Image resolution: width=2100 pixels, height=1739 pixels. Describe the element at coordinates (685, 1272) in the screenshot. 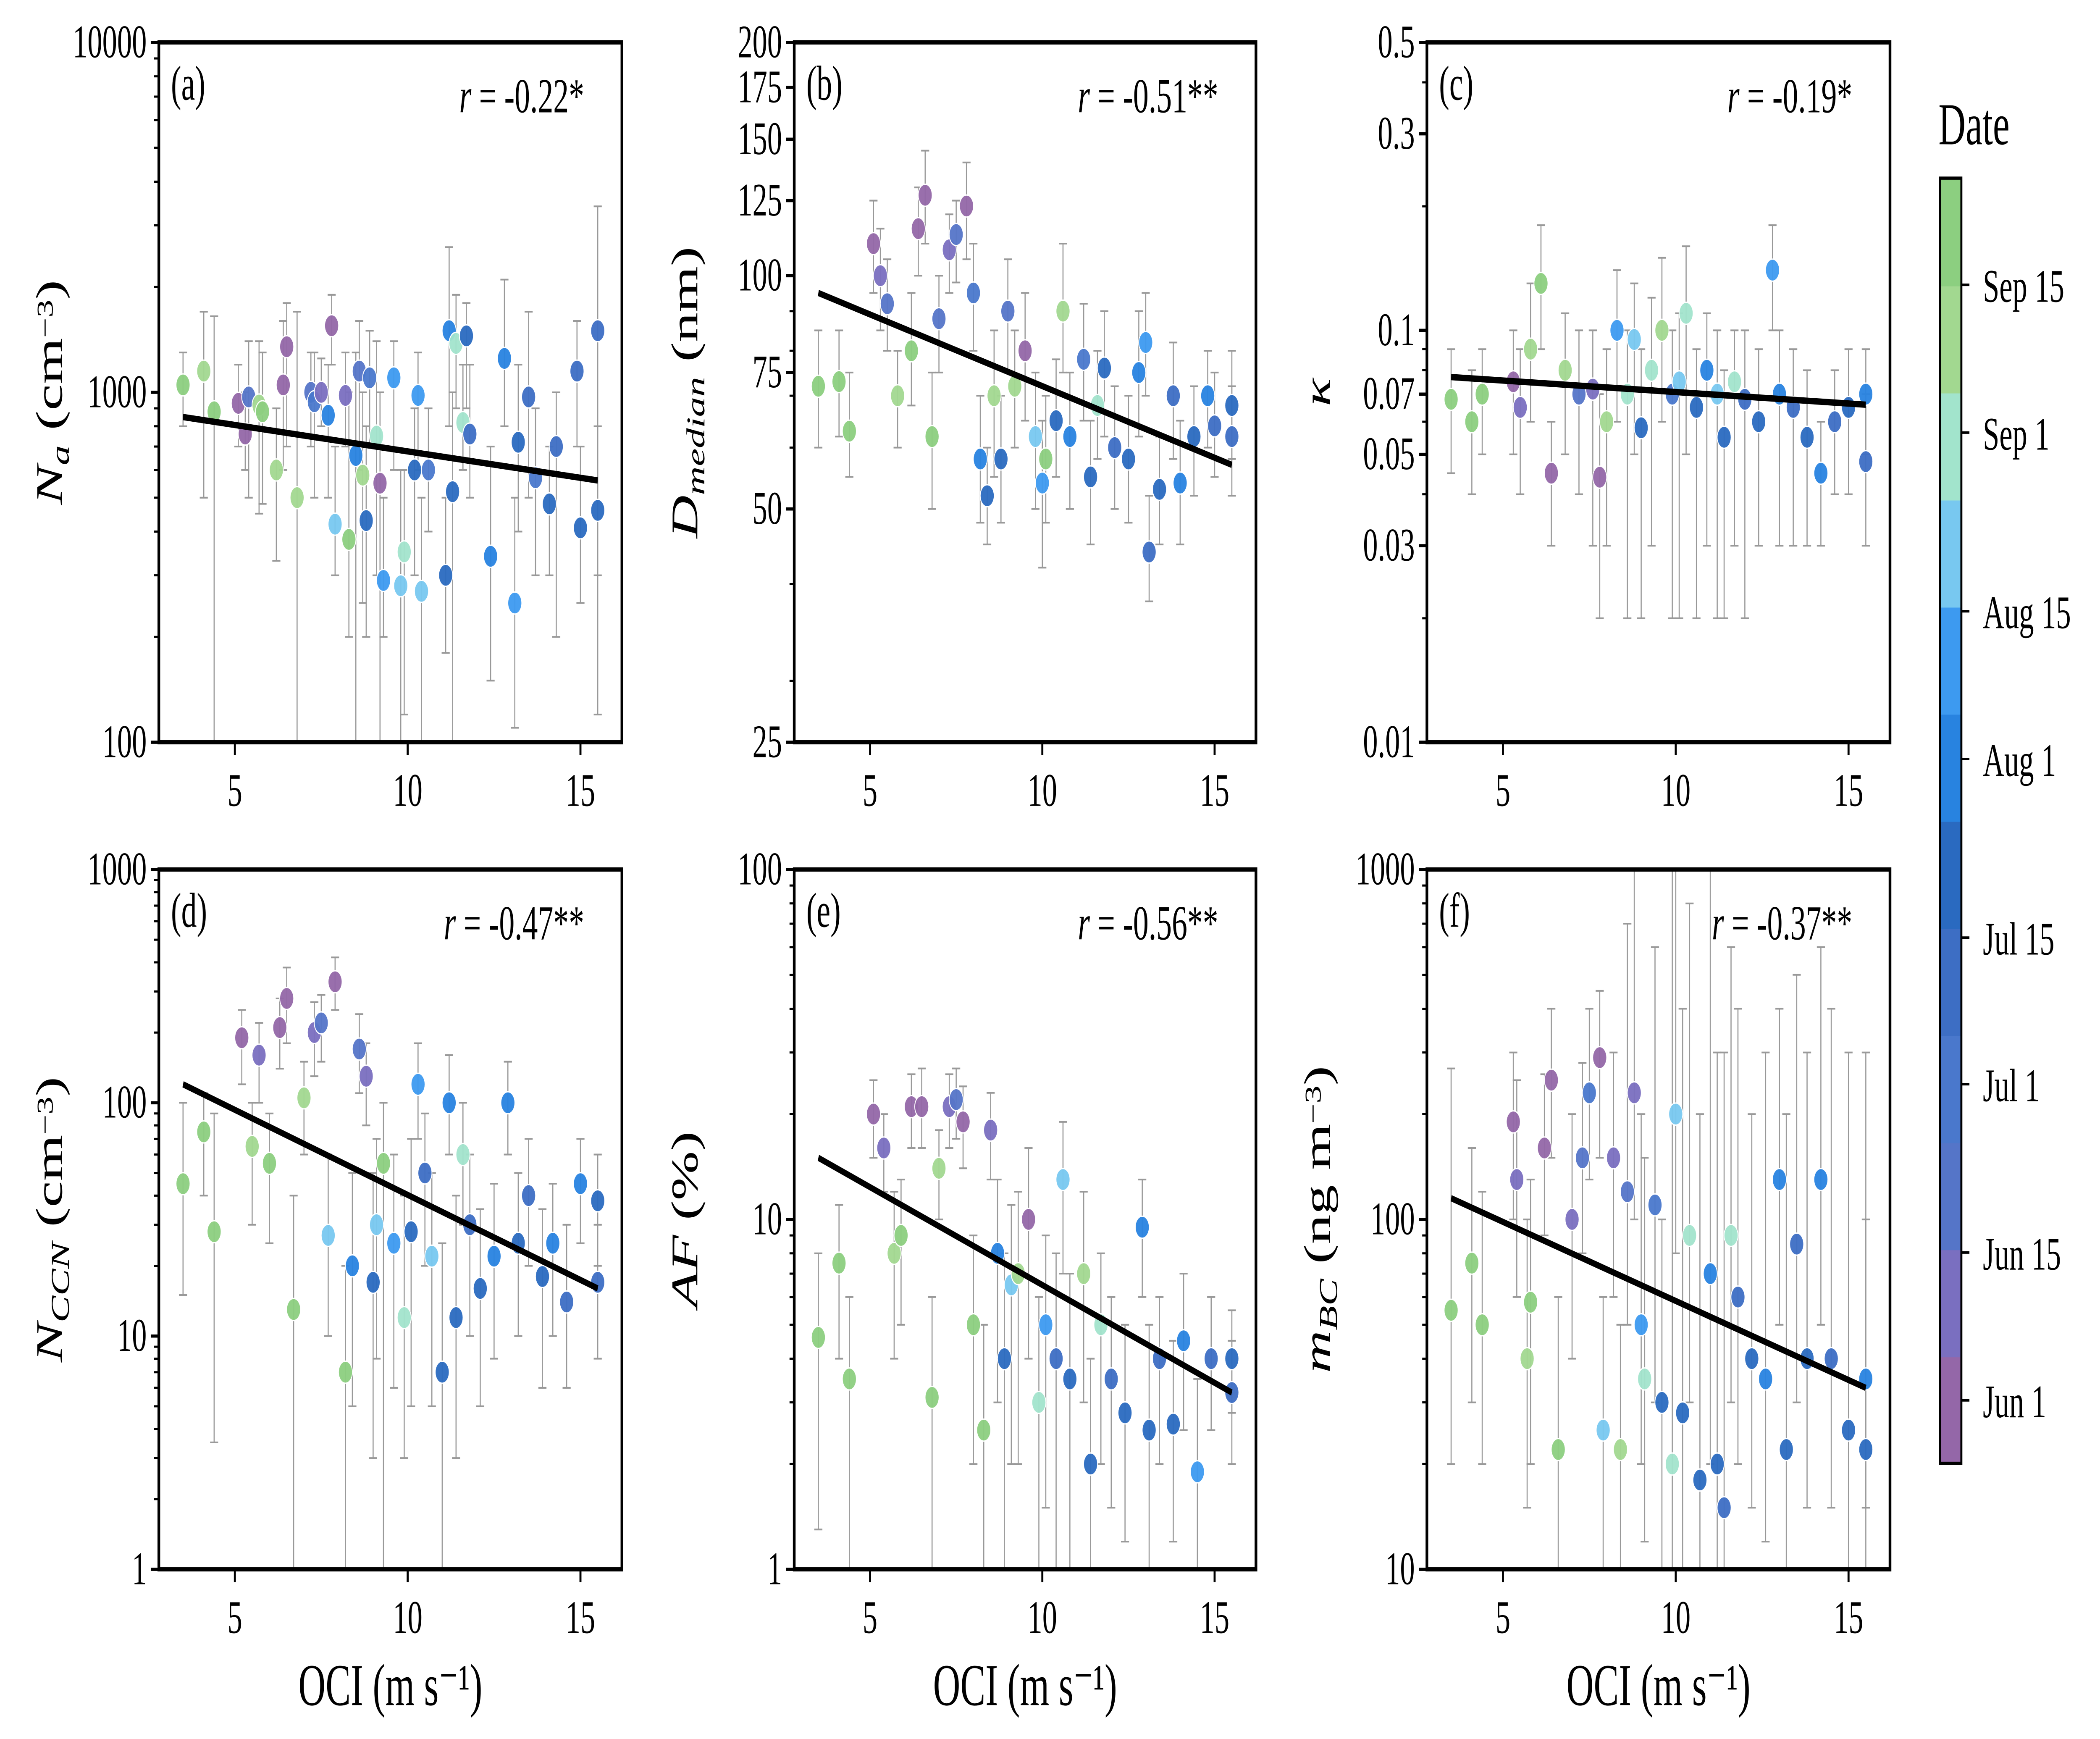

I see `y-label-part: AF` at that location.